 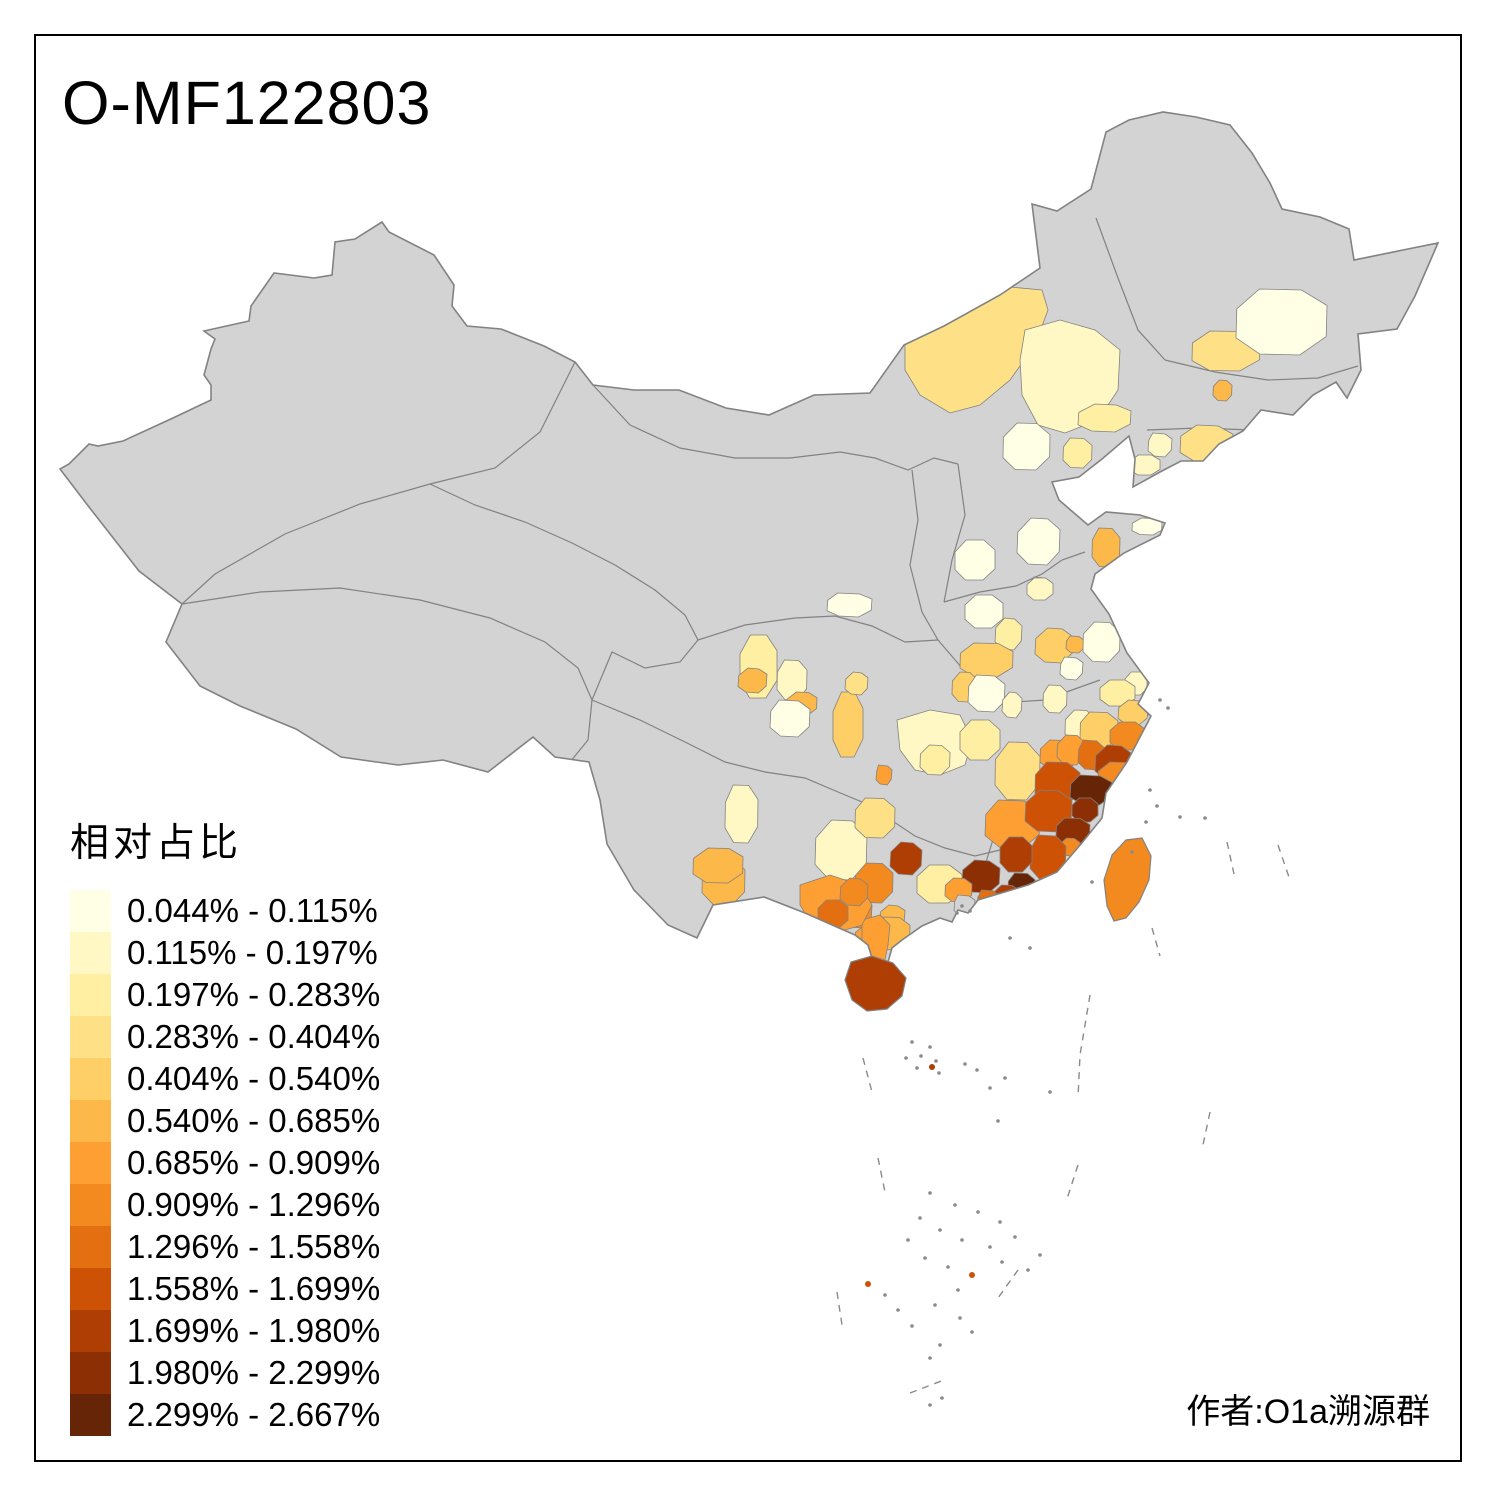 What do you see at coordinates (254, 994) in the screenshot?
I see `legend-label: 0.197% - 0.283%` at bounding box center [254, 994].